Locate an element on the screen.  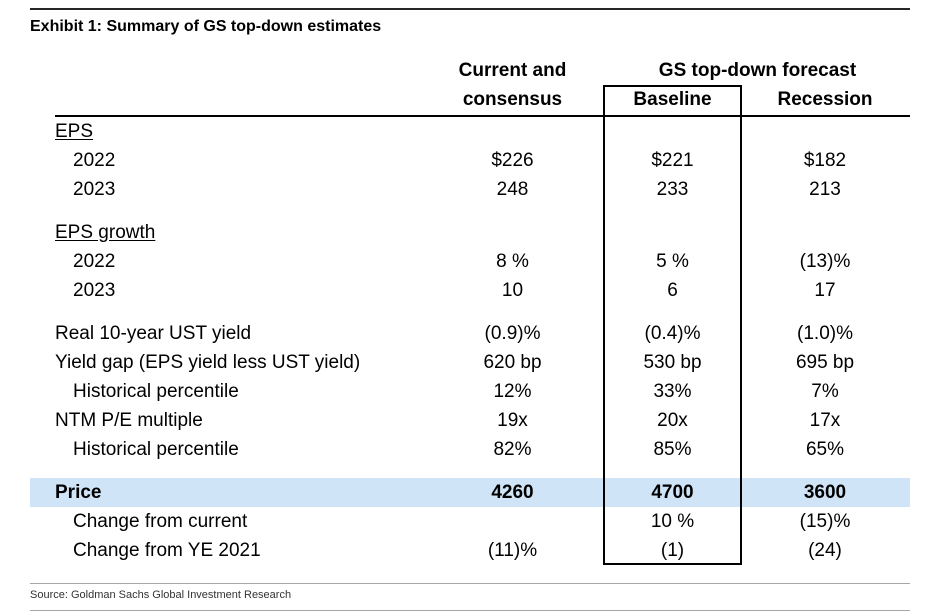
header-row-1: Current and GS top-down forecast is located at coordinates (470, 70).